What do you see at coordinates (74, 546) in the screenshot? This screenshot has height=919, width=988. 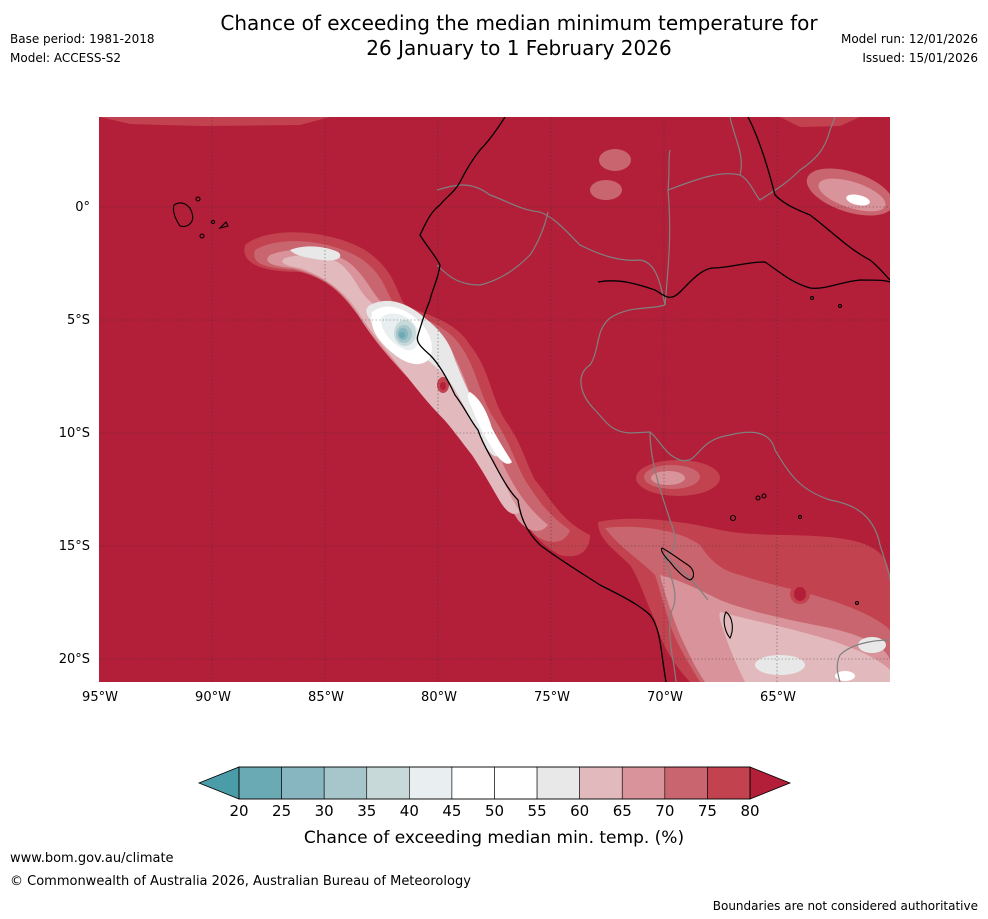 I see `lat-label-15s: 15°S` at bounding box center [74, 546].